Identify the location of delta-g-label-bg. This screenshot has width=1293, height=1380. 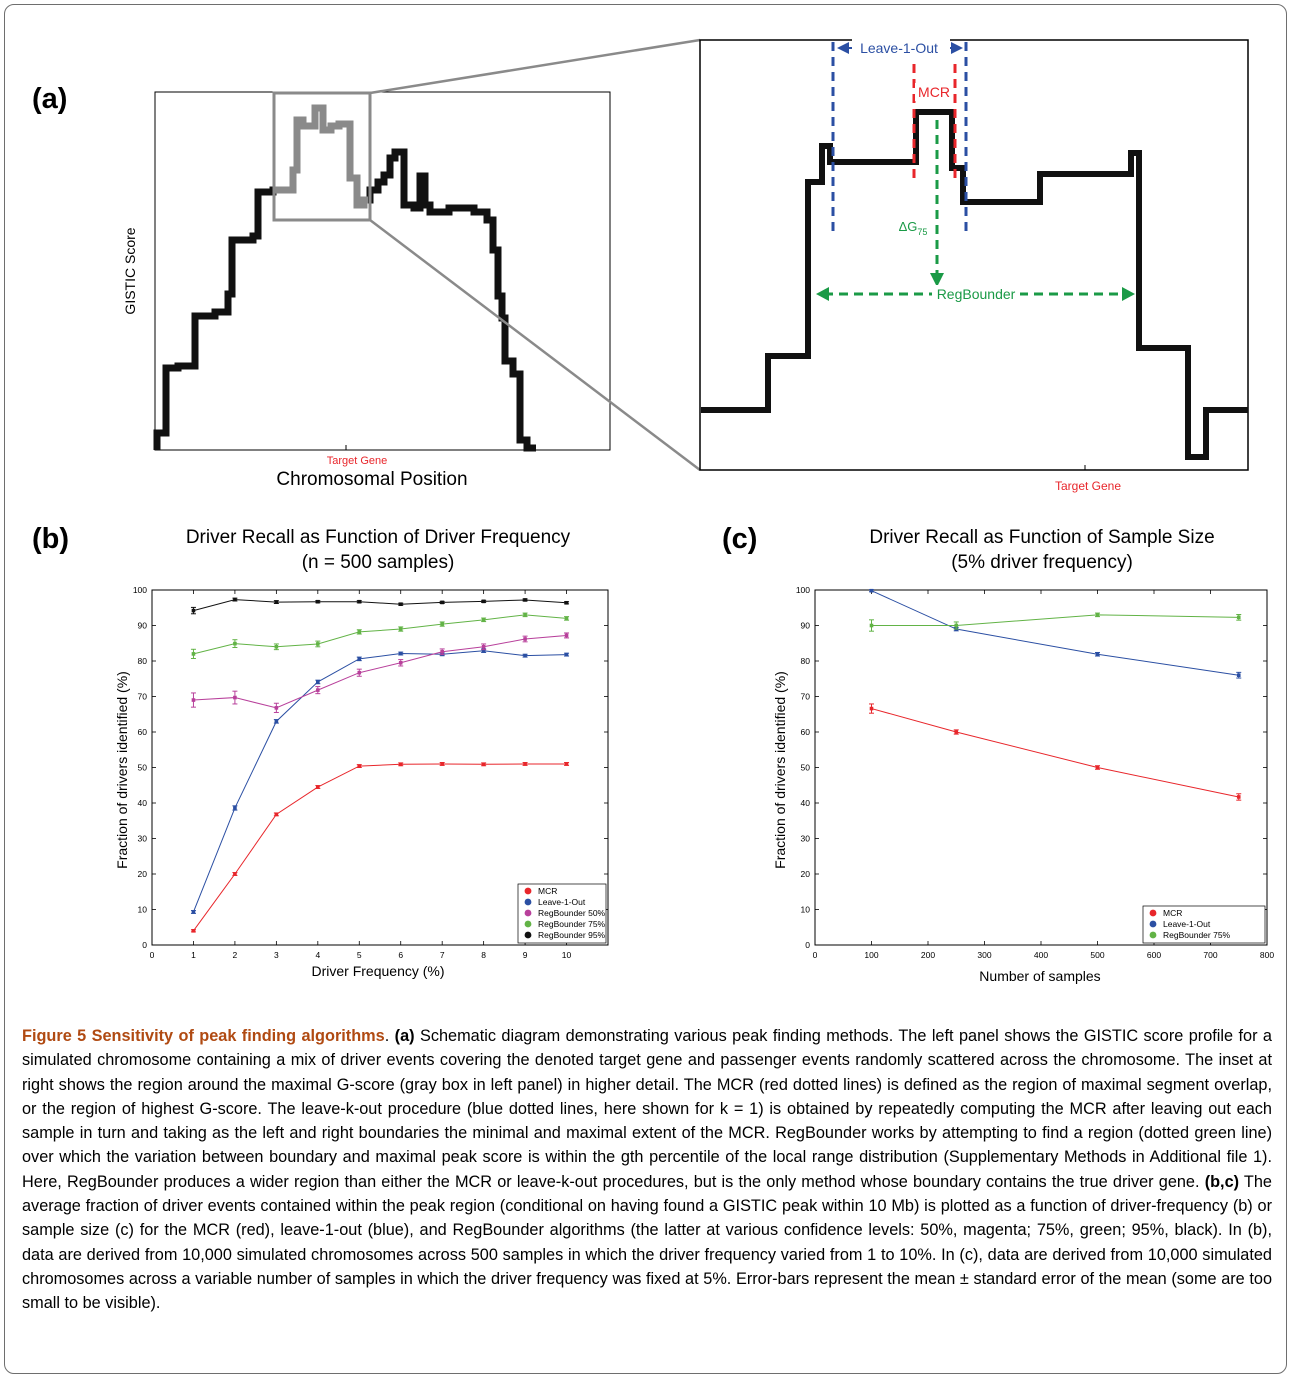
(913, 227).